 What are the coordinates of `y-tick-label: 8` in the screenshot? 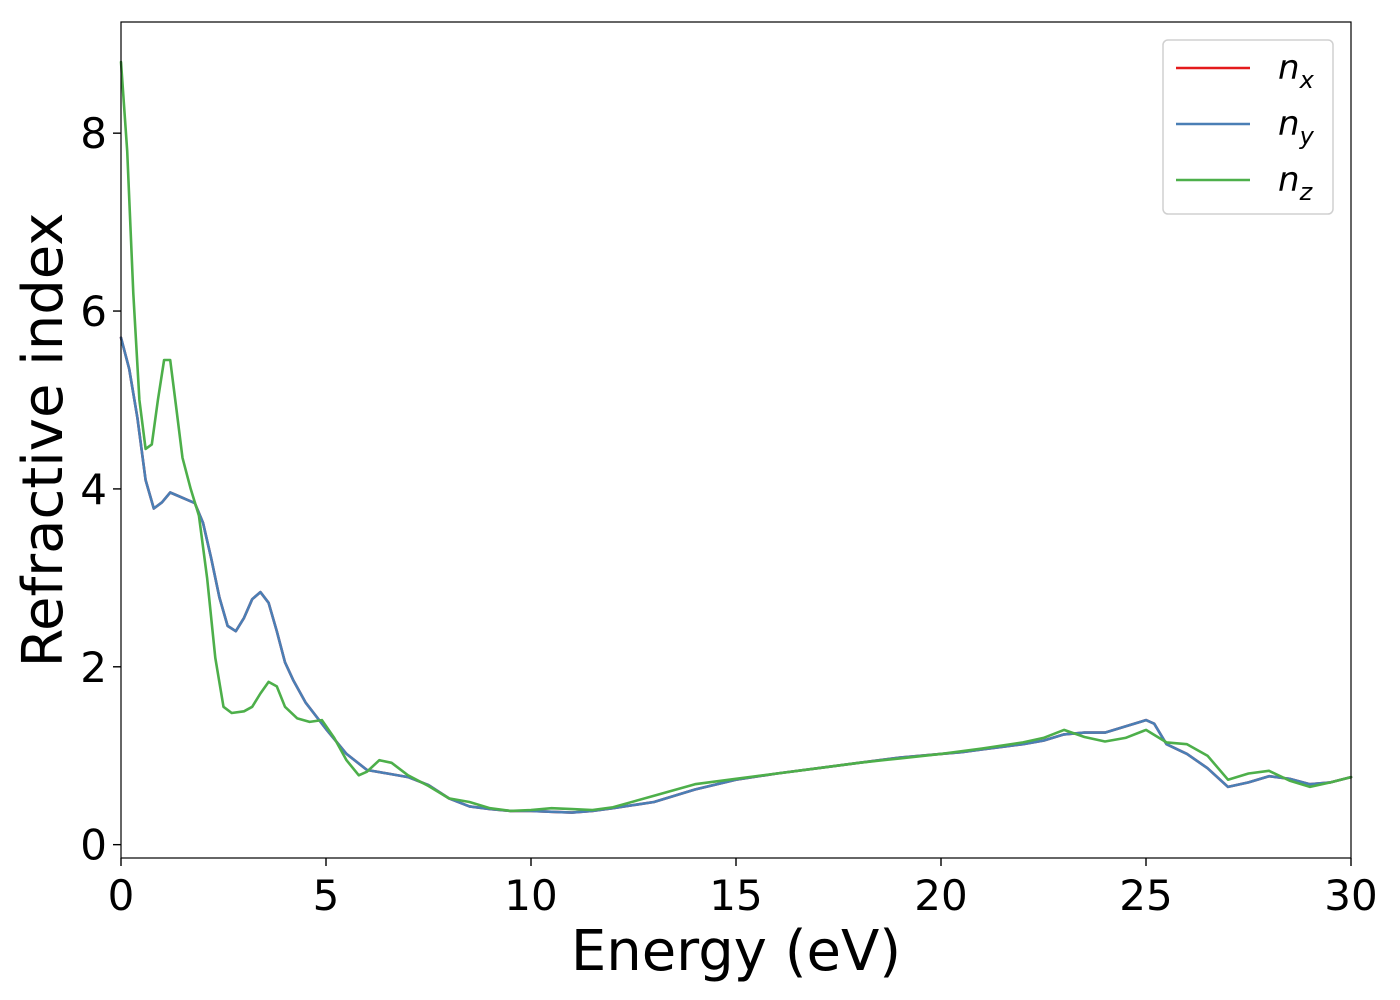 It's located at (93, 133).